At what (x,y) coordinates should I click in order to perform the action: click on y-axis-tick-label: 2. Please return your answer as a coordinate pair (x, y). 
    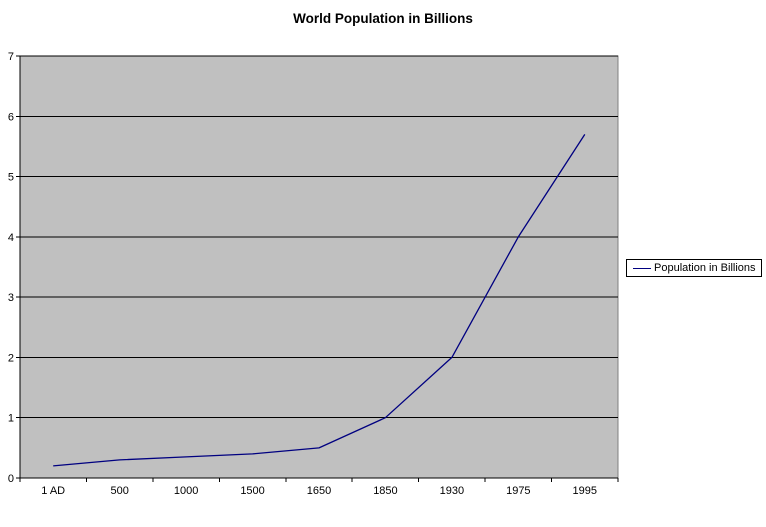
    Looking at the image, I should click on (11, 358).